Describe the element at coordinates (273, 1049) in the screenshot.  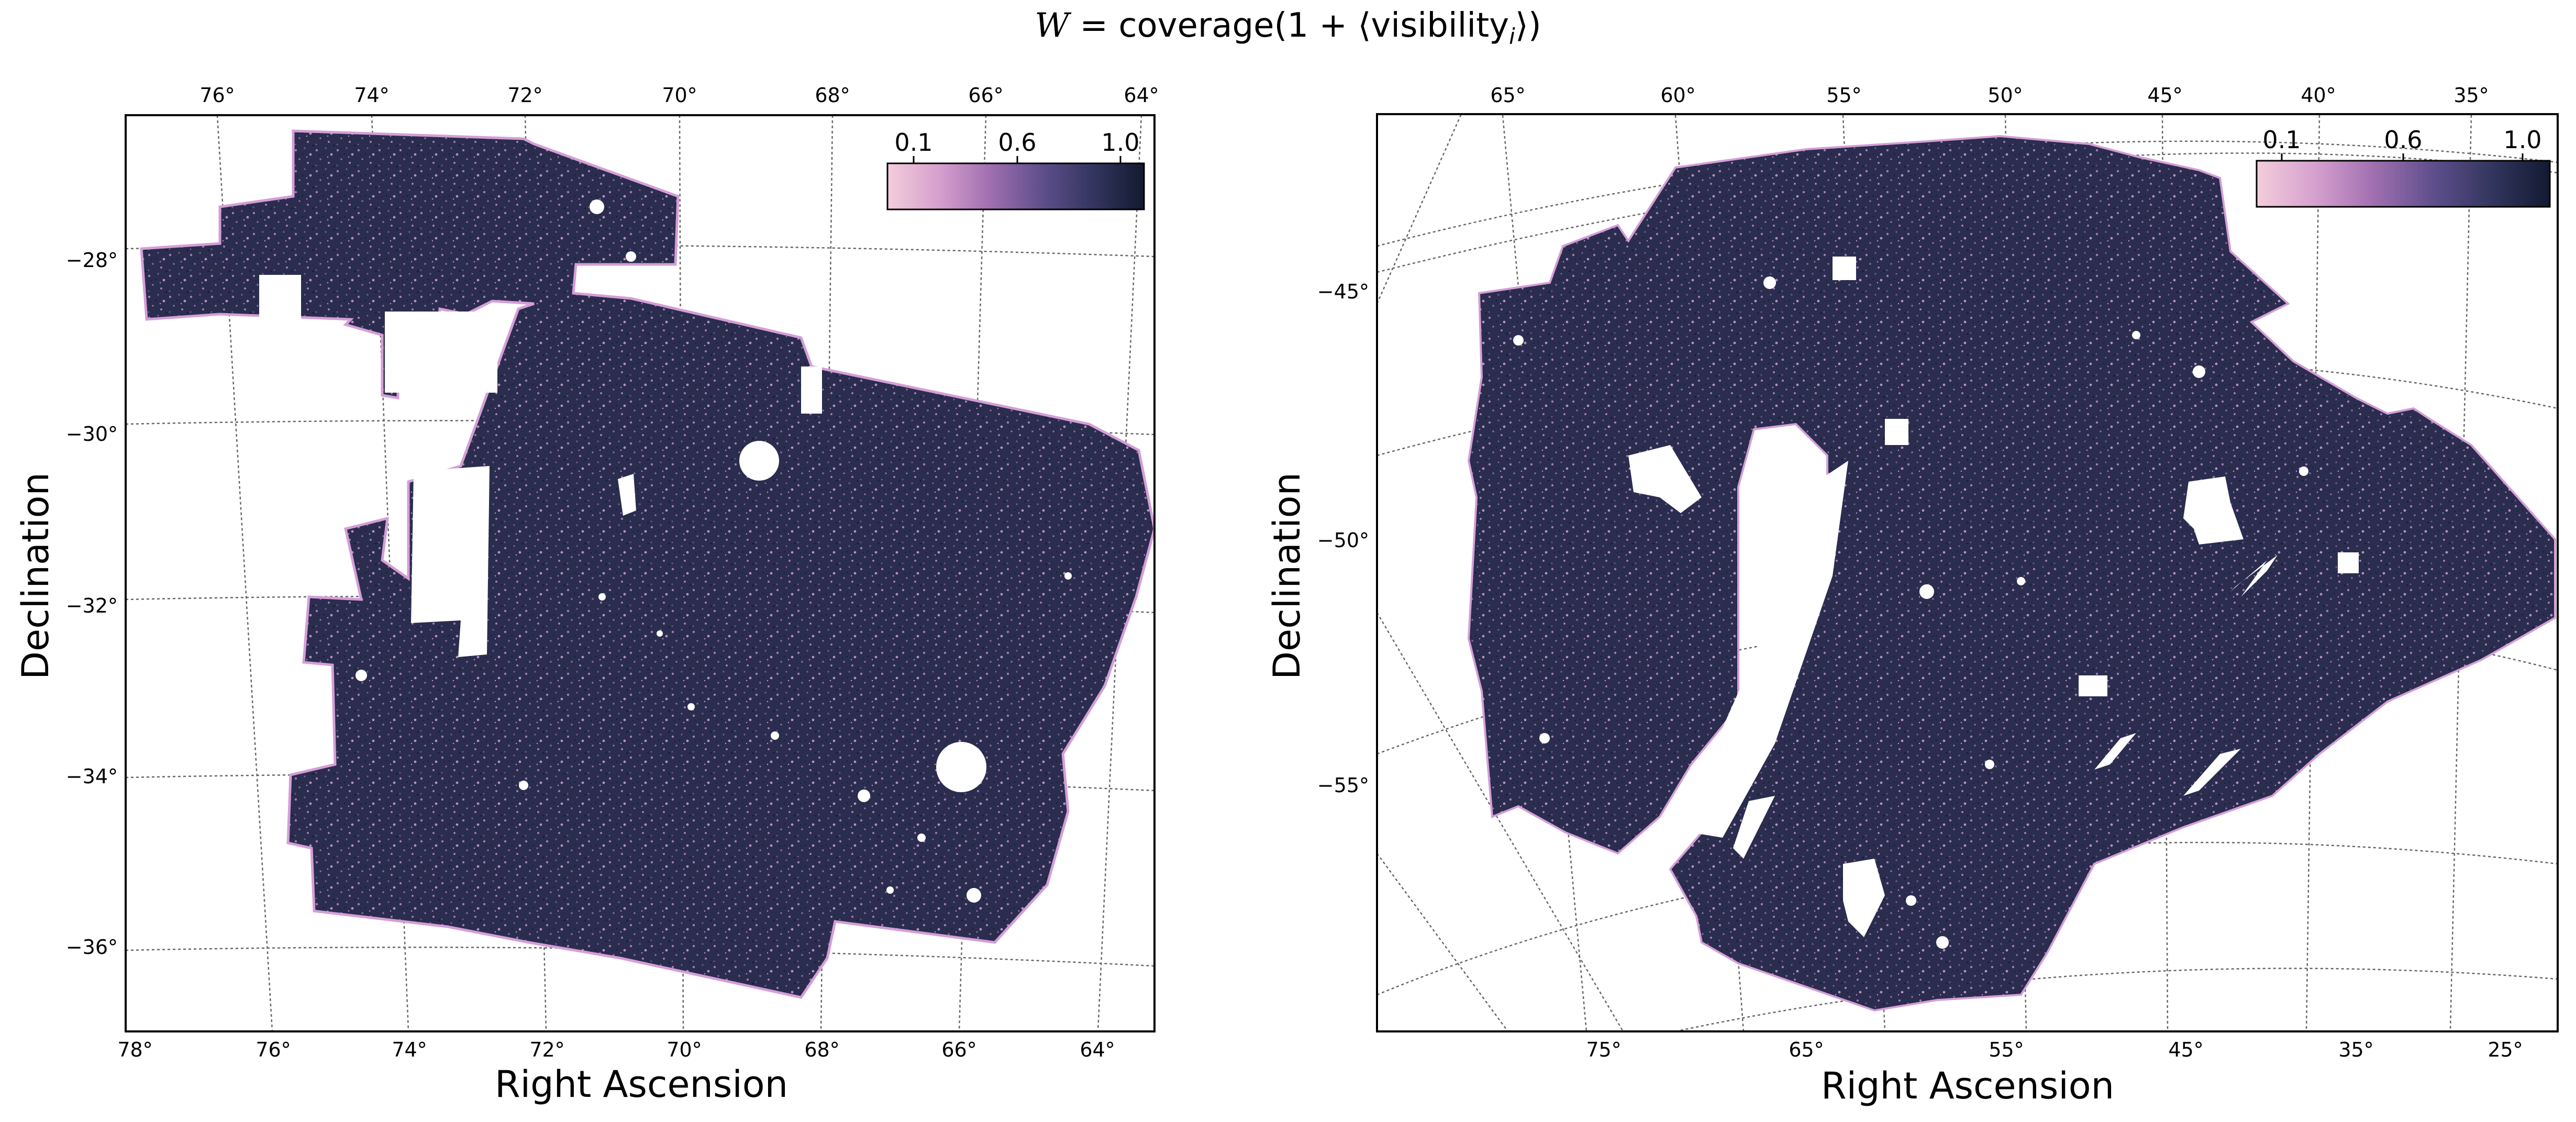
I see `left-xtick-bottom-1: 76°` at that location.